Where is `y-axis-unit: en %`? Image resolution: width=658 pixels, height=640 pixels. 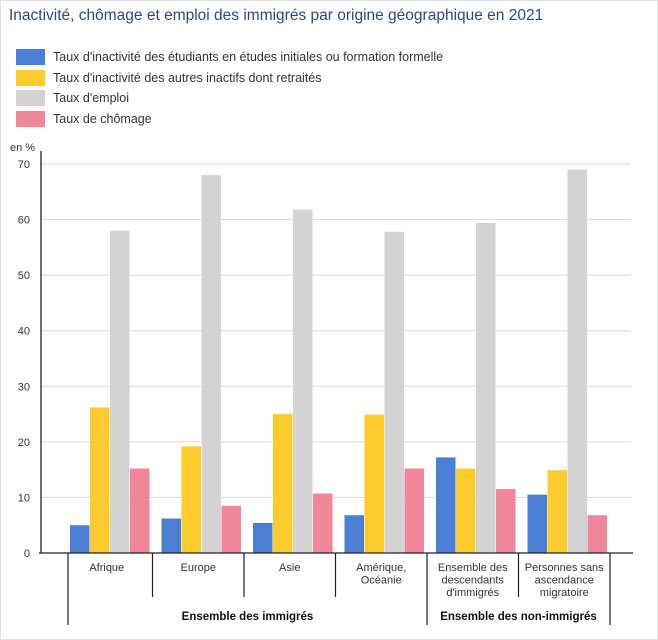
y-axis-unit: en % is located at coordinates (23, 148).